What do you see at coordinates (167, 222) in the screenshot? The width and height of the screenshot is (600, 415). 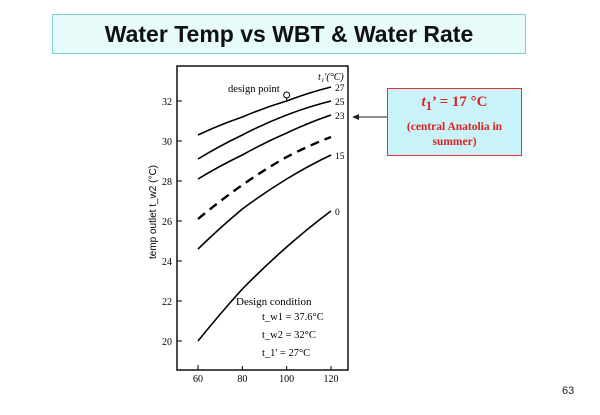 I see `y-tick-label: 26` at bounding box center [167, 222].